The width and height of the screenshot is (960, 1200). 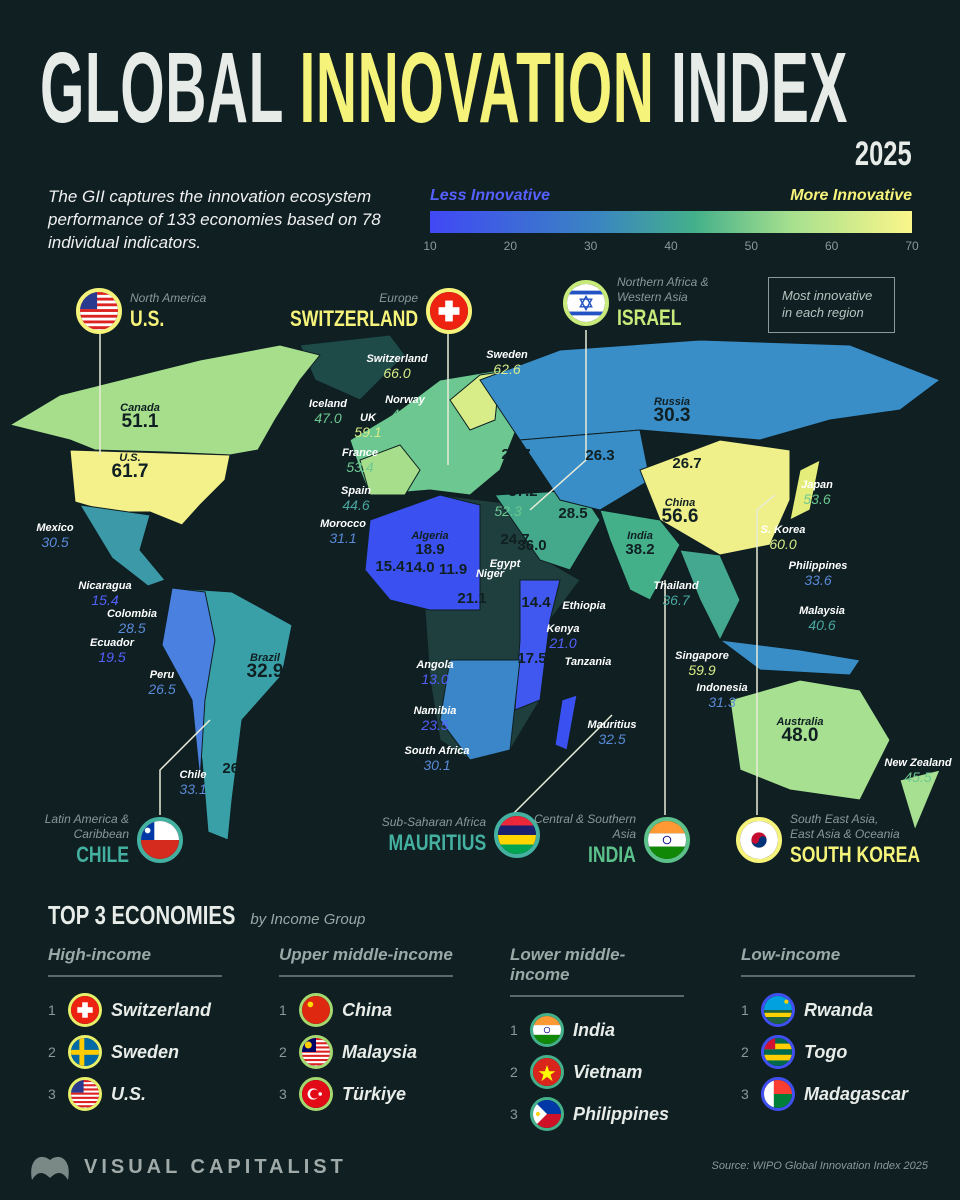 I want to click on leader-line-south-korea, so click(x=766, y=654).